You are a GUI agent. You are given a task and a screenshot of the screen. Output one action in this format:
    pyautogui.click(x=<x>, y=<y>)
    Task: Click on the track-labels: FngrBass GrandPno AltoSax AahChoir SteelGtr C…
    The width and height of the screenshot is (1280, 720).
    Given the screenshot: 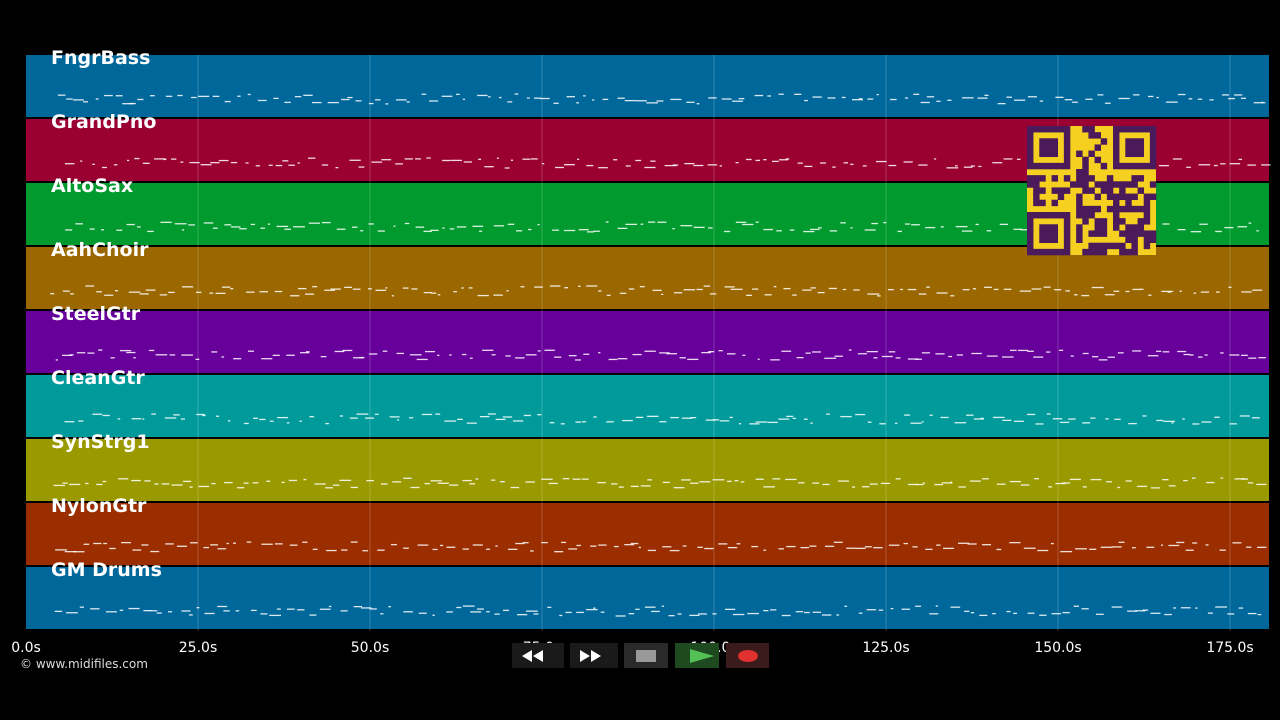 What is the action you would take?
    pyautogui.click(x=106, y=314)
    